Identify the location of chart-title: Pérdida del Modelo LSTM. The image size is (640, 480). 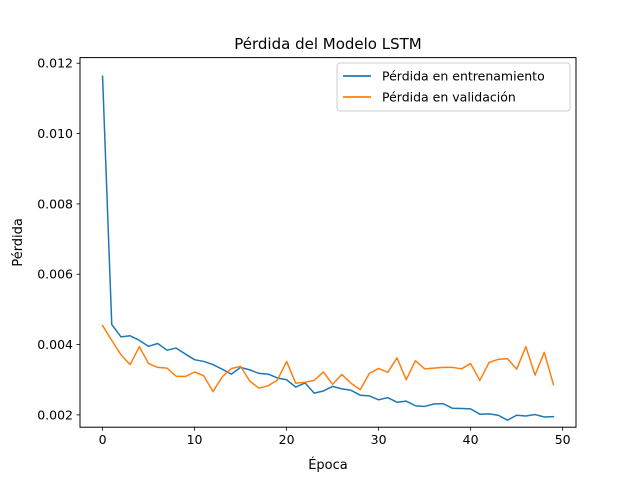
(327, 44).